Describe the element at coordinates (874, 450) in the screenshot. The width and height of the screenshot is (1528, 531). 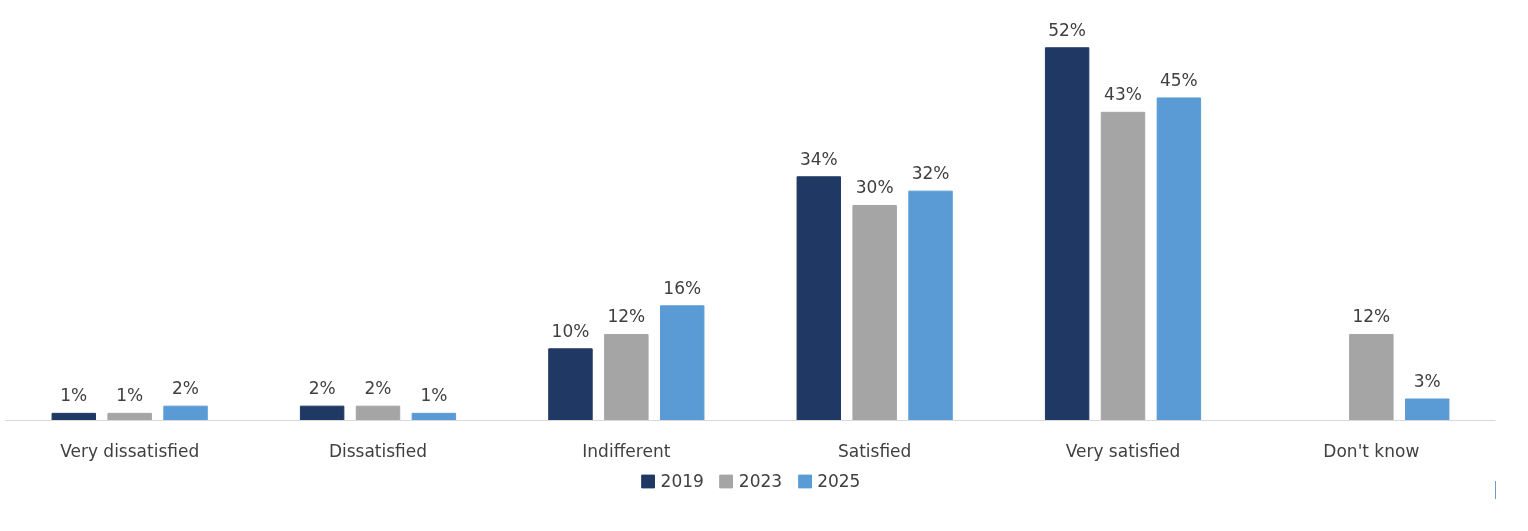
I see `x-tick-label: Satisfied` at that location.